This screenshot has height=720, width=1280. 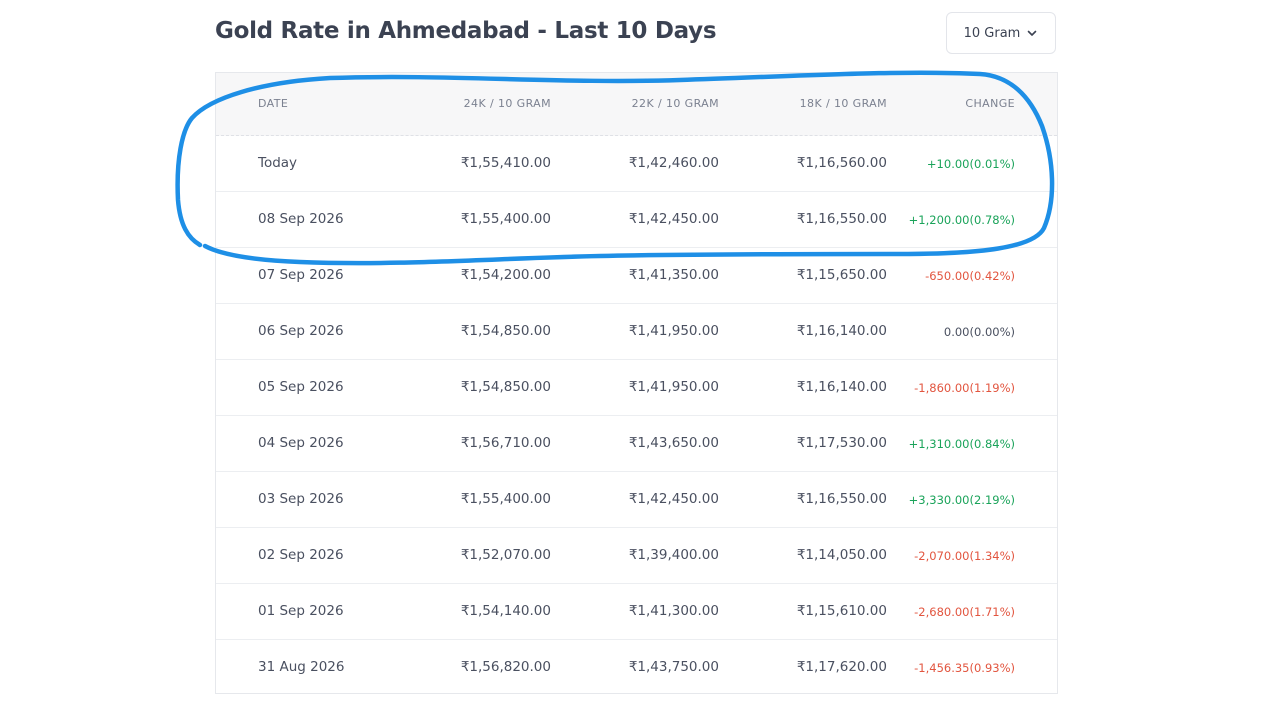 What do you see at coordinates (964, 388) in the screenshot?
I see `row-change: -1,860.00(1.19%)` at bounding box center [964, 388].